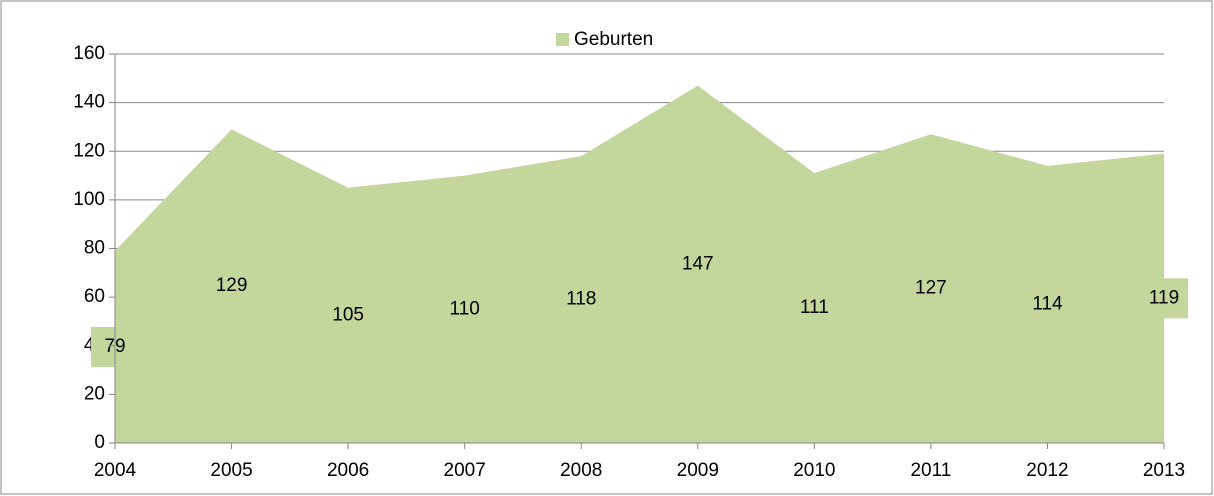  Describe the element at coordinates (930, 470) in the screenshot. I see `x-tick-label: 2011` at that location.